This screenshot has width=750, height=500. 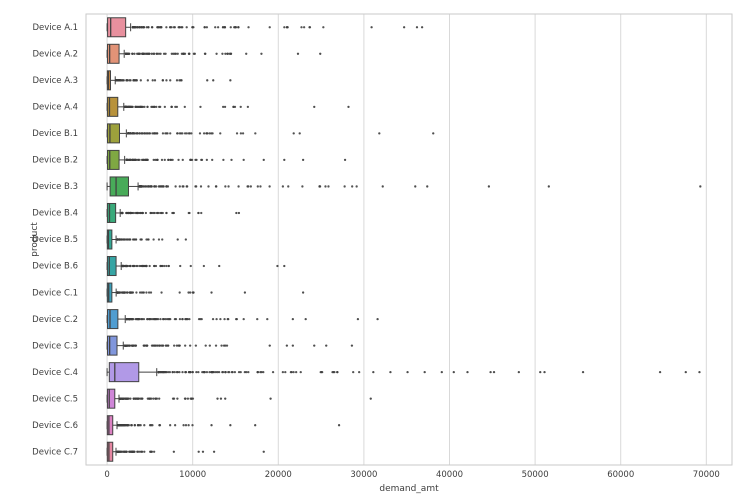 I want to click on y-tick-label: Device A.4, so click(x=55, y=108).